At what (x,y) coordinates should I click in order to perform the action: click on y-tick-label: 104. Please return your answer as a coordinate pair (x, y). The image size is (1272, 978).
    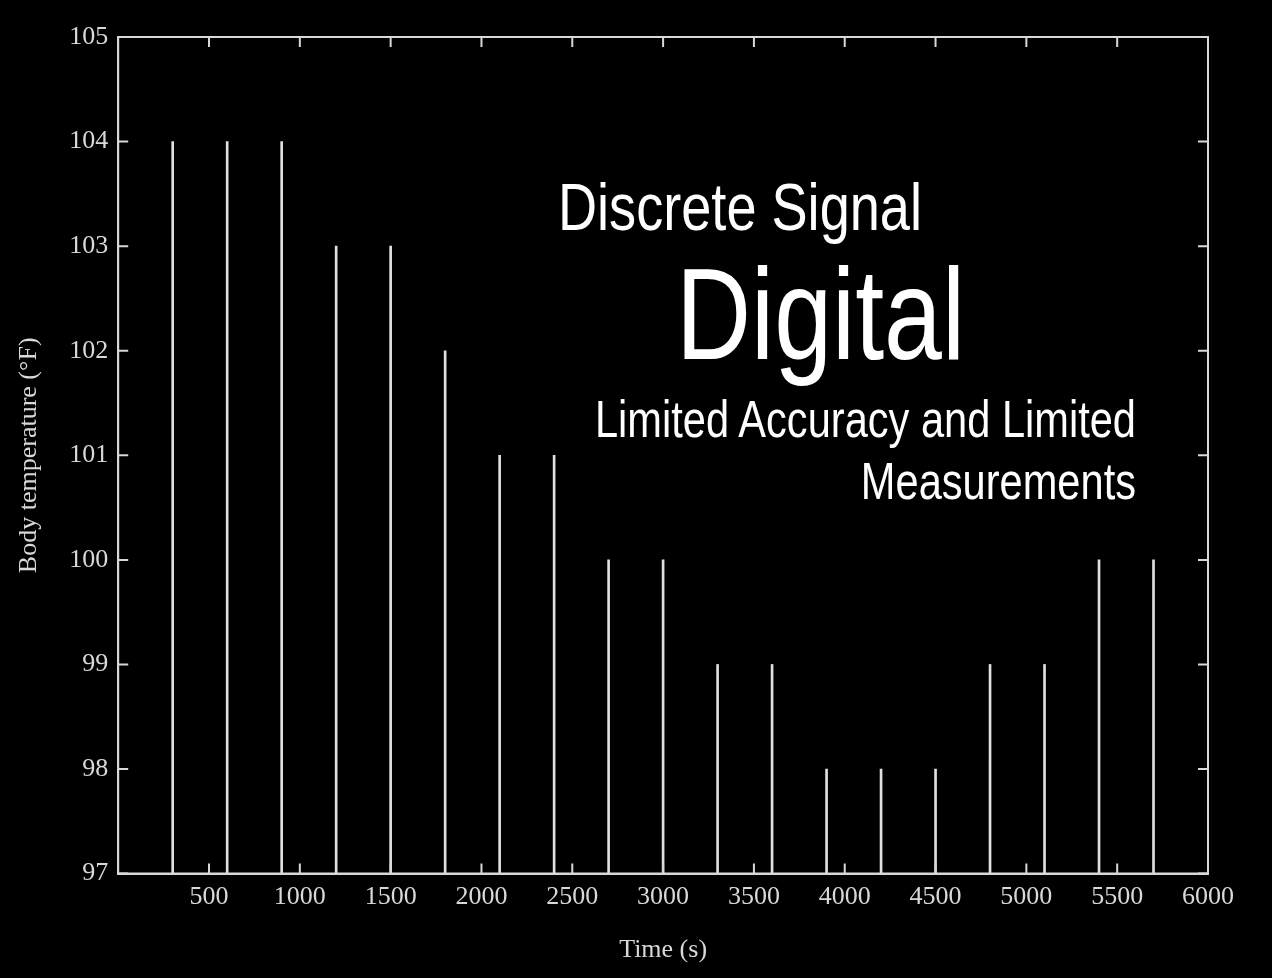
    Looking at the image, I should click on (89, 140).